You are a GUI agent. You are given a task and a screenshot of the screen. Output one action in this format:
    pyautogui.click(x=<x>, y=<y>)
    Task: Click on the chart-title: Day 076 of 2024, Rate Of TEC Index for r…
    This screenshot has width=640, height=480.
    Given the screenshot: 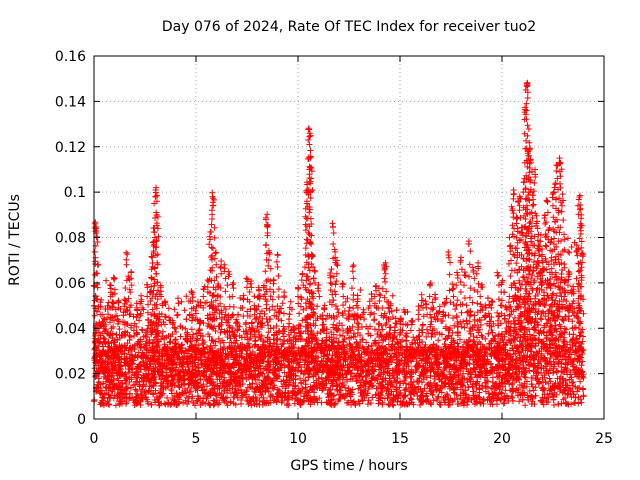 What is the action you would take?
    pyautogui.click(x=349, y=27)
    